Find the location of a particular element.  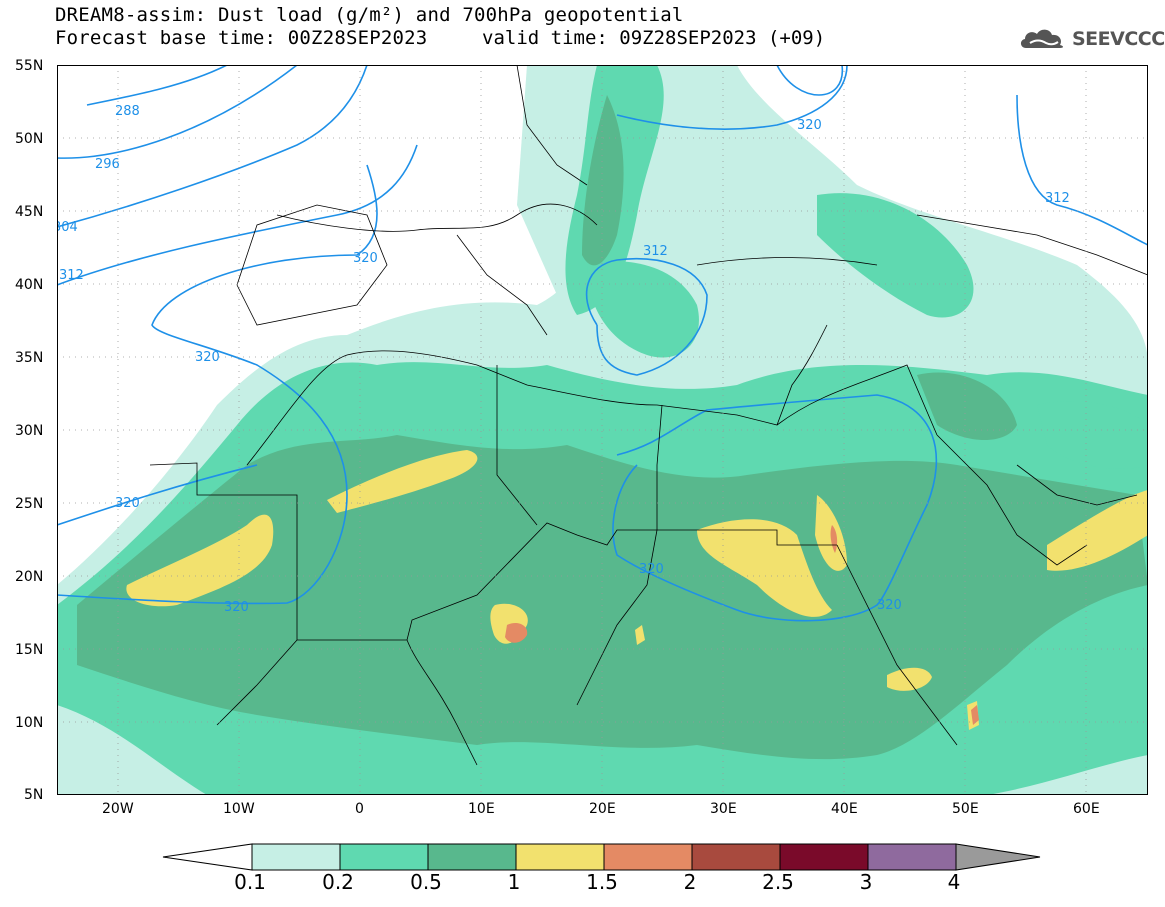

colorbar is located at coordinates (601, 857).